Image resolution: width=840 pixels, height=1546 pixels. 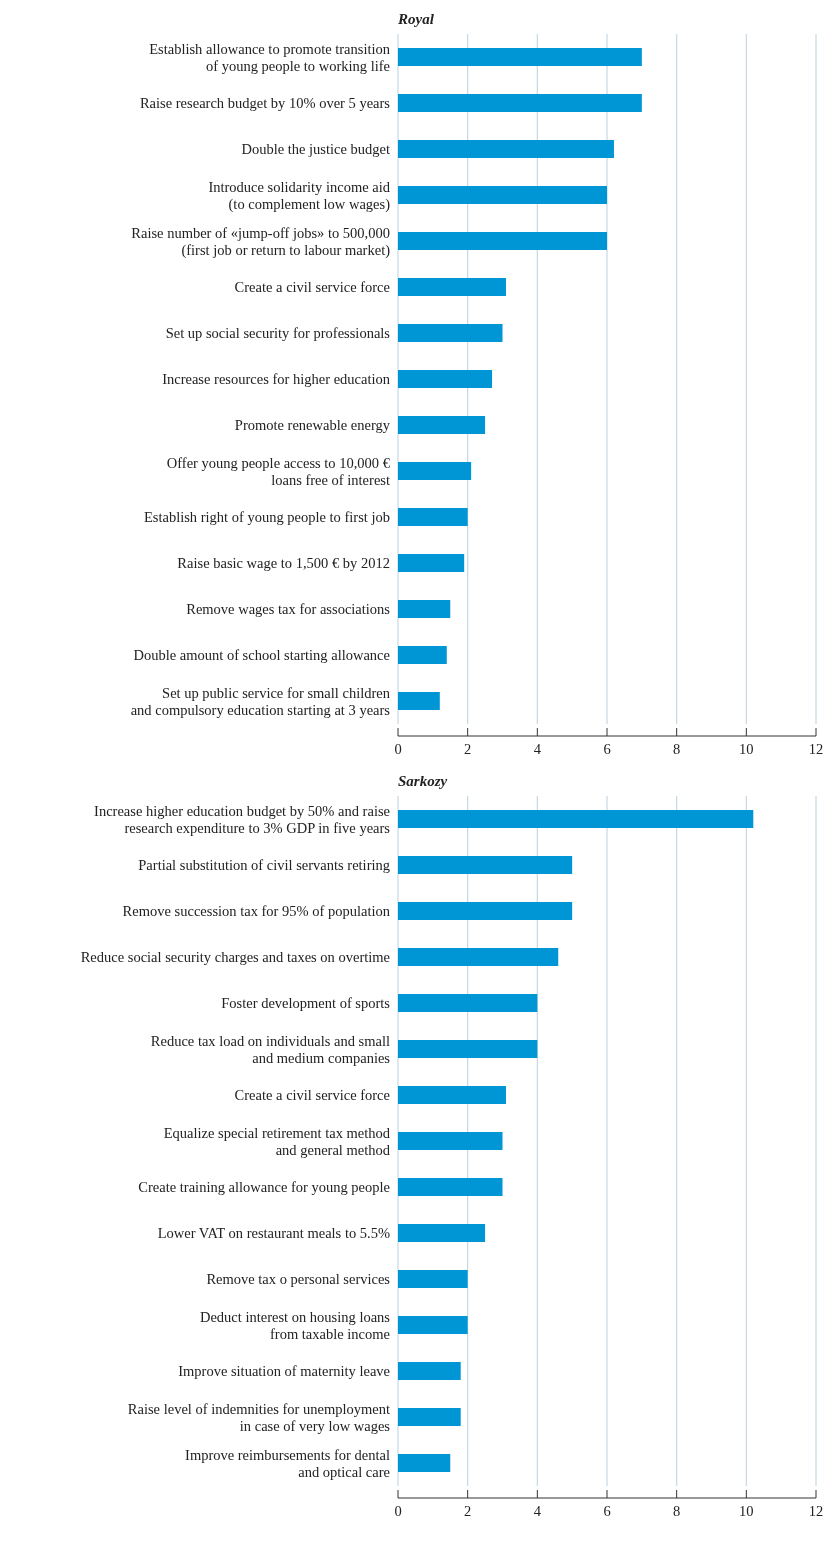 I want to click on y-tick-label: Create training allowance for young people, so click(x=264, y=1187).